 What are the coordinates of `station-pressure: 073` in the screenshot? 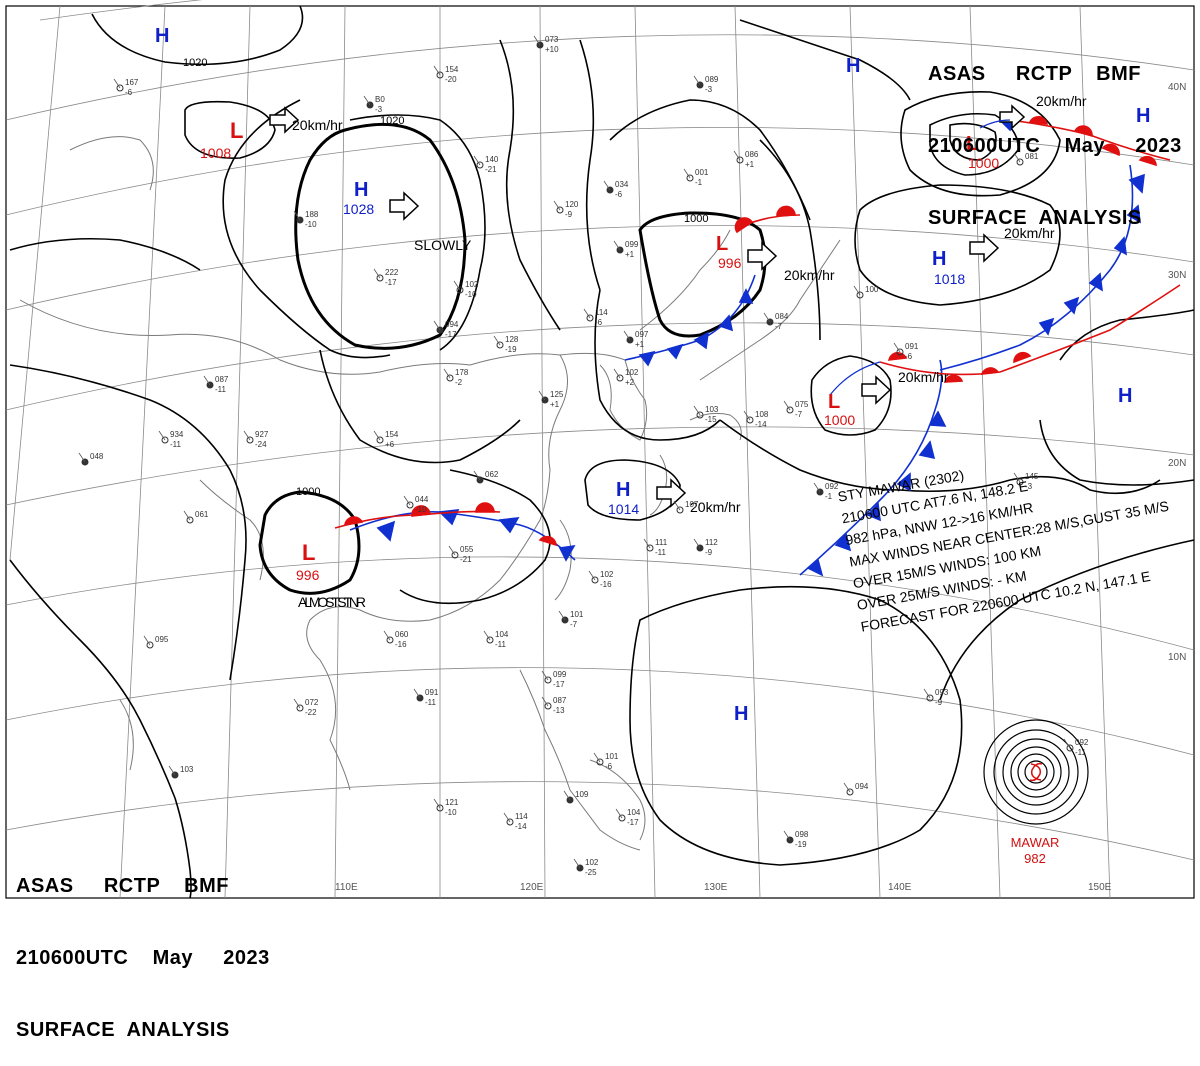 It's located at (552, 39).